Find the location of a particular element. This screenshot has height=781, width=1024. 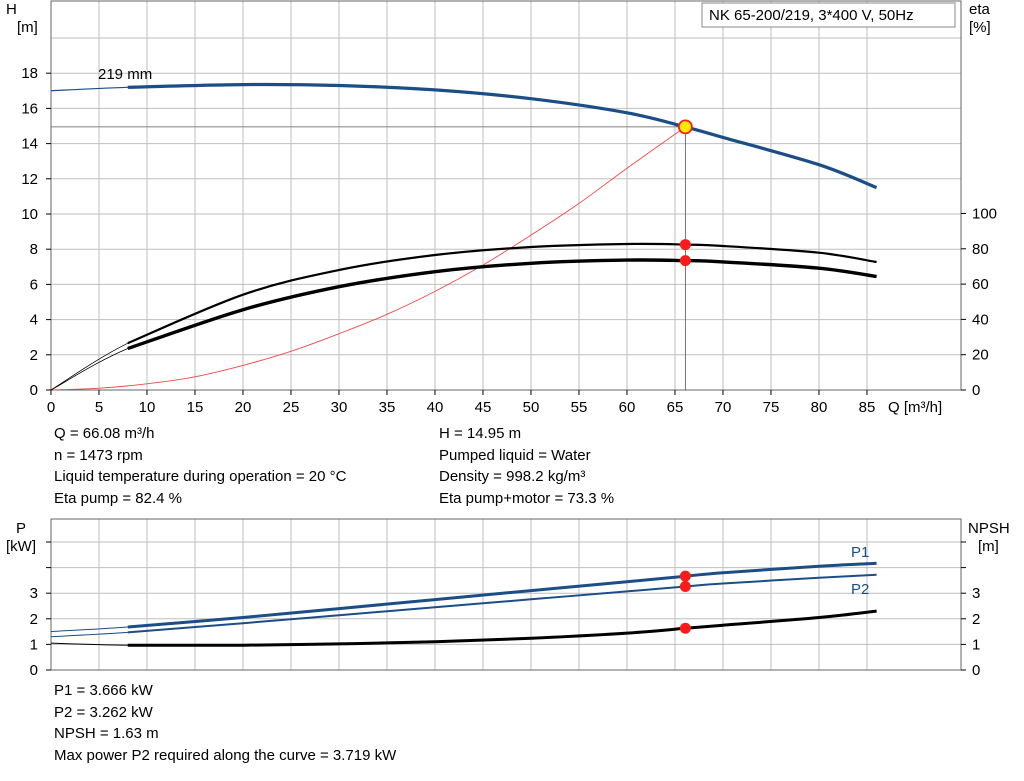

power-y-right-tick-label: 1 is located at coordinates (976, 644).